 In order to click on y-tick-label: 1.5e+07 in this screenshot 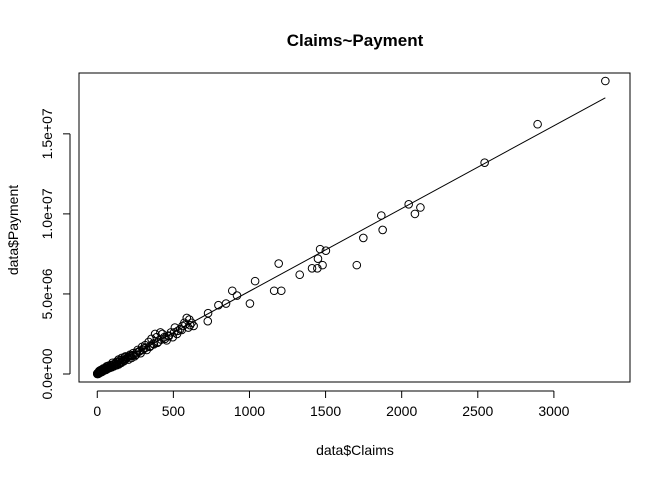, I will do `click(47, 133)`.